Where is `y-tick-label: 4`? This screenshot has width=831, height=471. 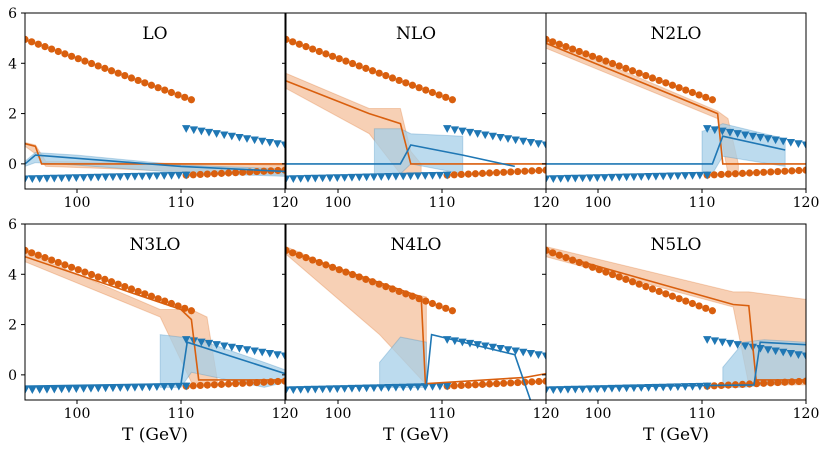
y-tick-label: 4 is located at coordinates (12, 64).